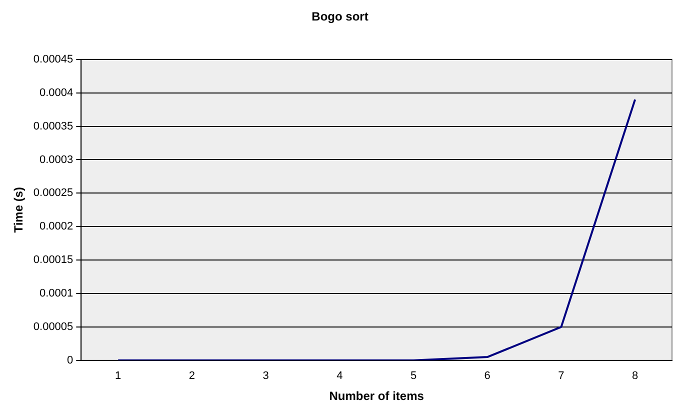 Image resolution: width=680 pixels, height=412 pixels. I want to click on y-tick-label: 0.00015, so click(53, 260).